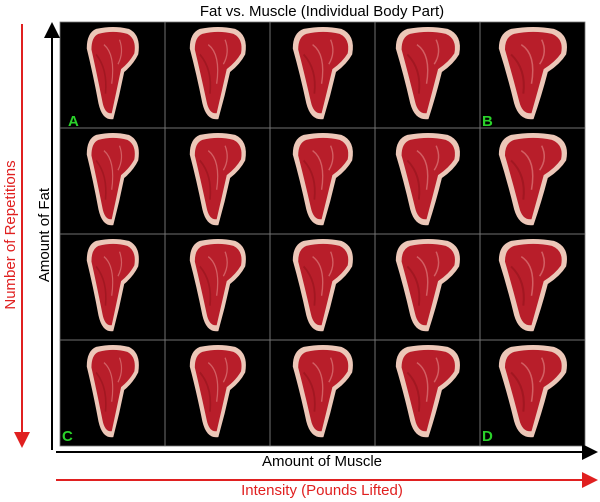 The image size is (600, 502). What do you see at coordinates (67, 436) in the screenshot?
I see `corner-label: C` at bounding box center [67, 436].